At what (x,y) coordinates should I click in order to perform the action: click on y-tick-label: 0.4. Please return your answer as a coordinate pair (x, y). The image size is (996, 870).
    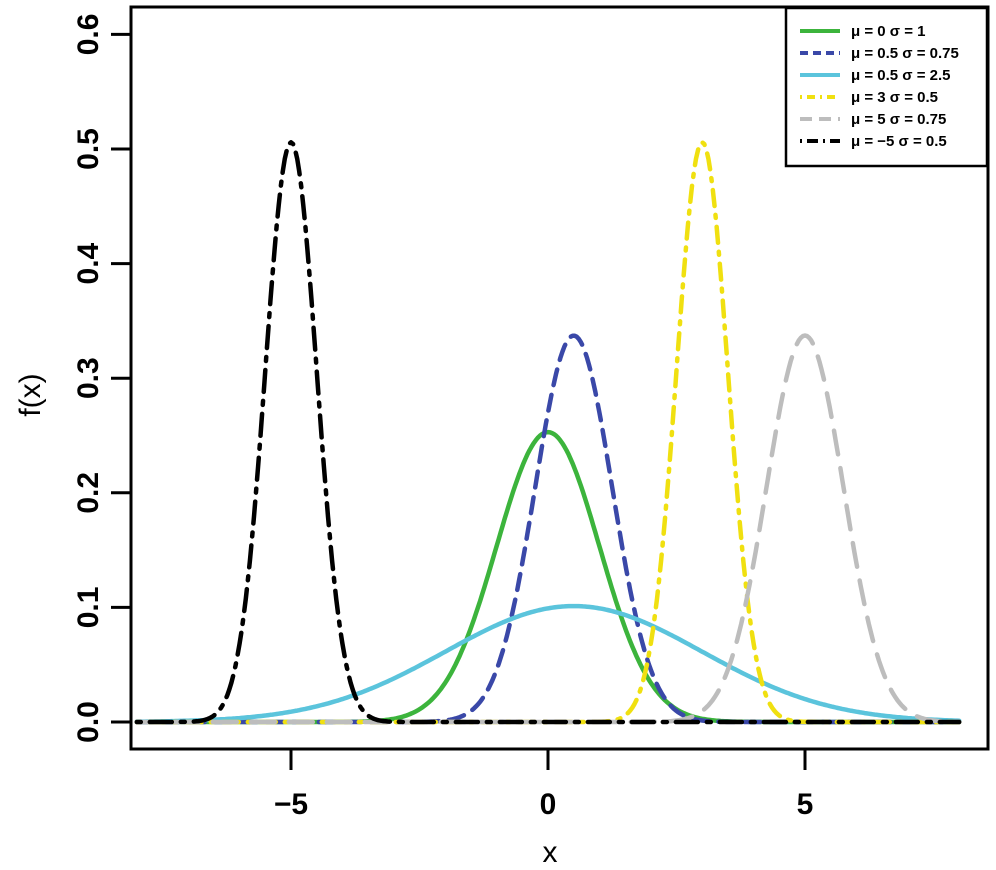
    Looking at the image, I should click on (88, 263).